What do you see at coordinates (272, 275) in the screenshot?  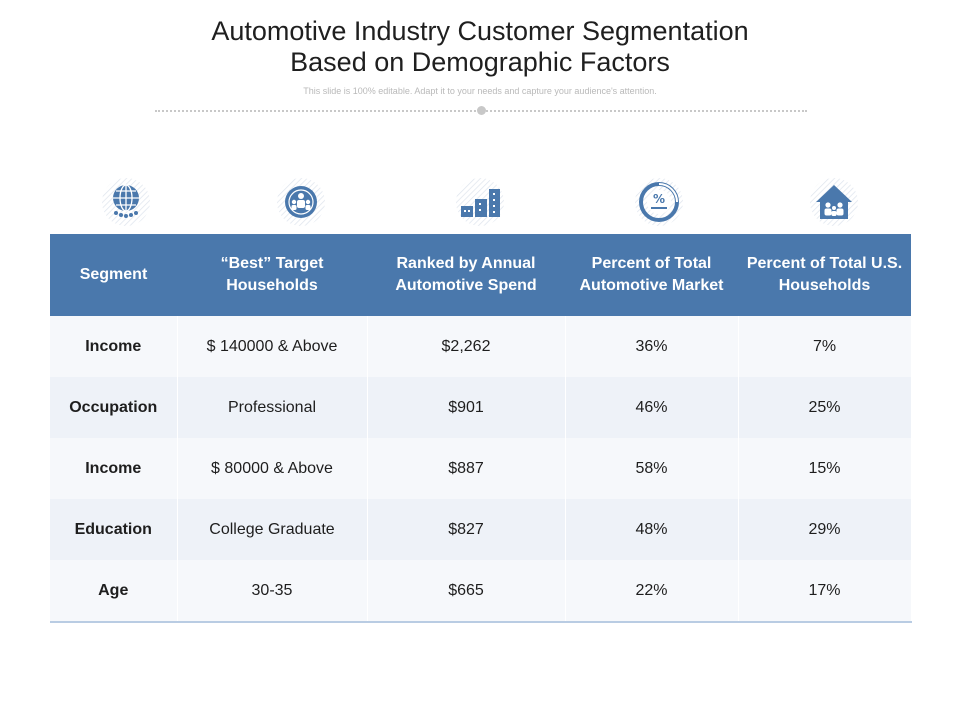 I see `column-header: “Best” Target Households` at bounding box center [272, 275].